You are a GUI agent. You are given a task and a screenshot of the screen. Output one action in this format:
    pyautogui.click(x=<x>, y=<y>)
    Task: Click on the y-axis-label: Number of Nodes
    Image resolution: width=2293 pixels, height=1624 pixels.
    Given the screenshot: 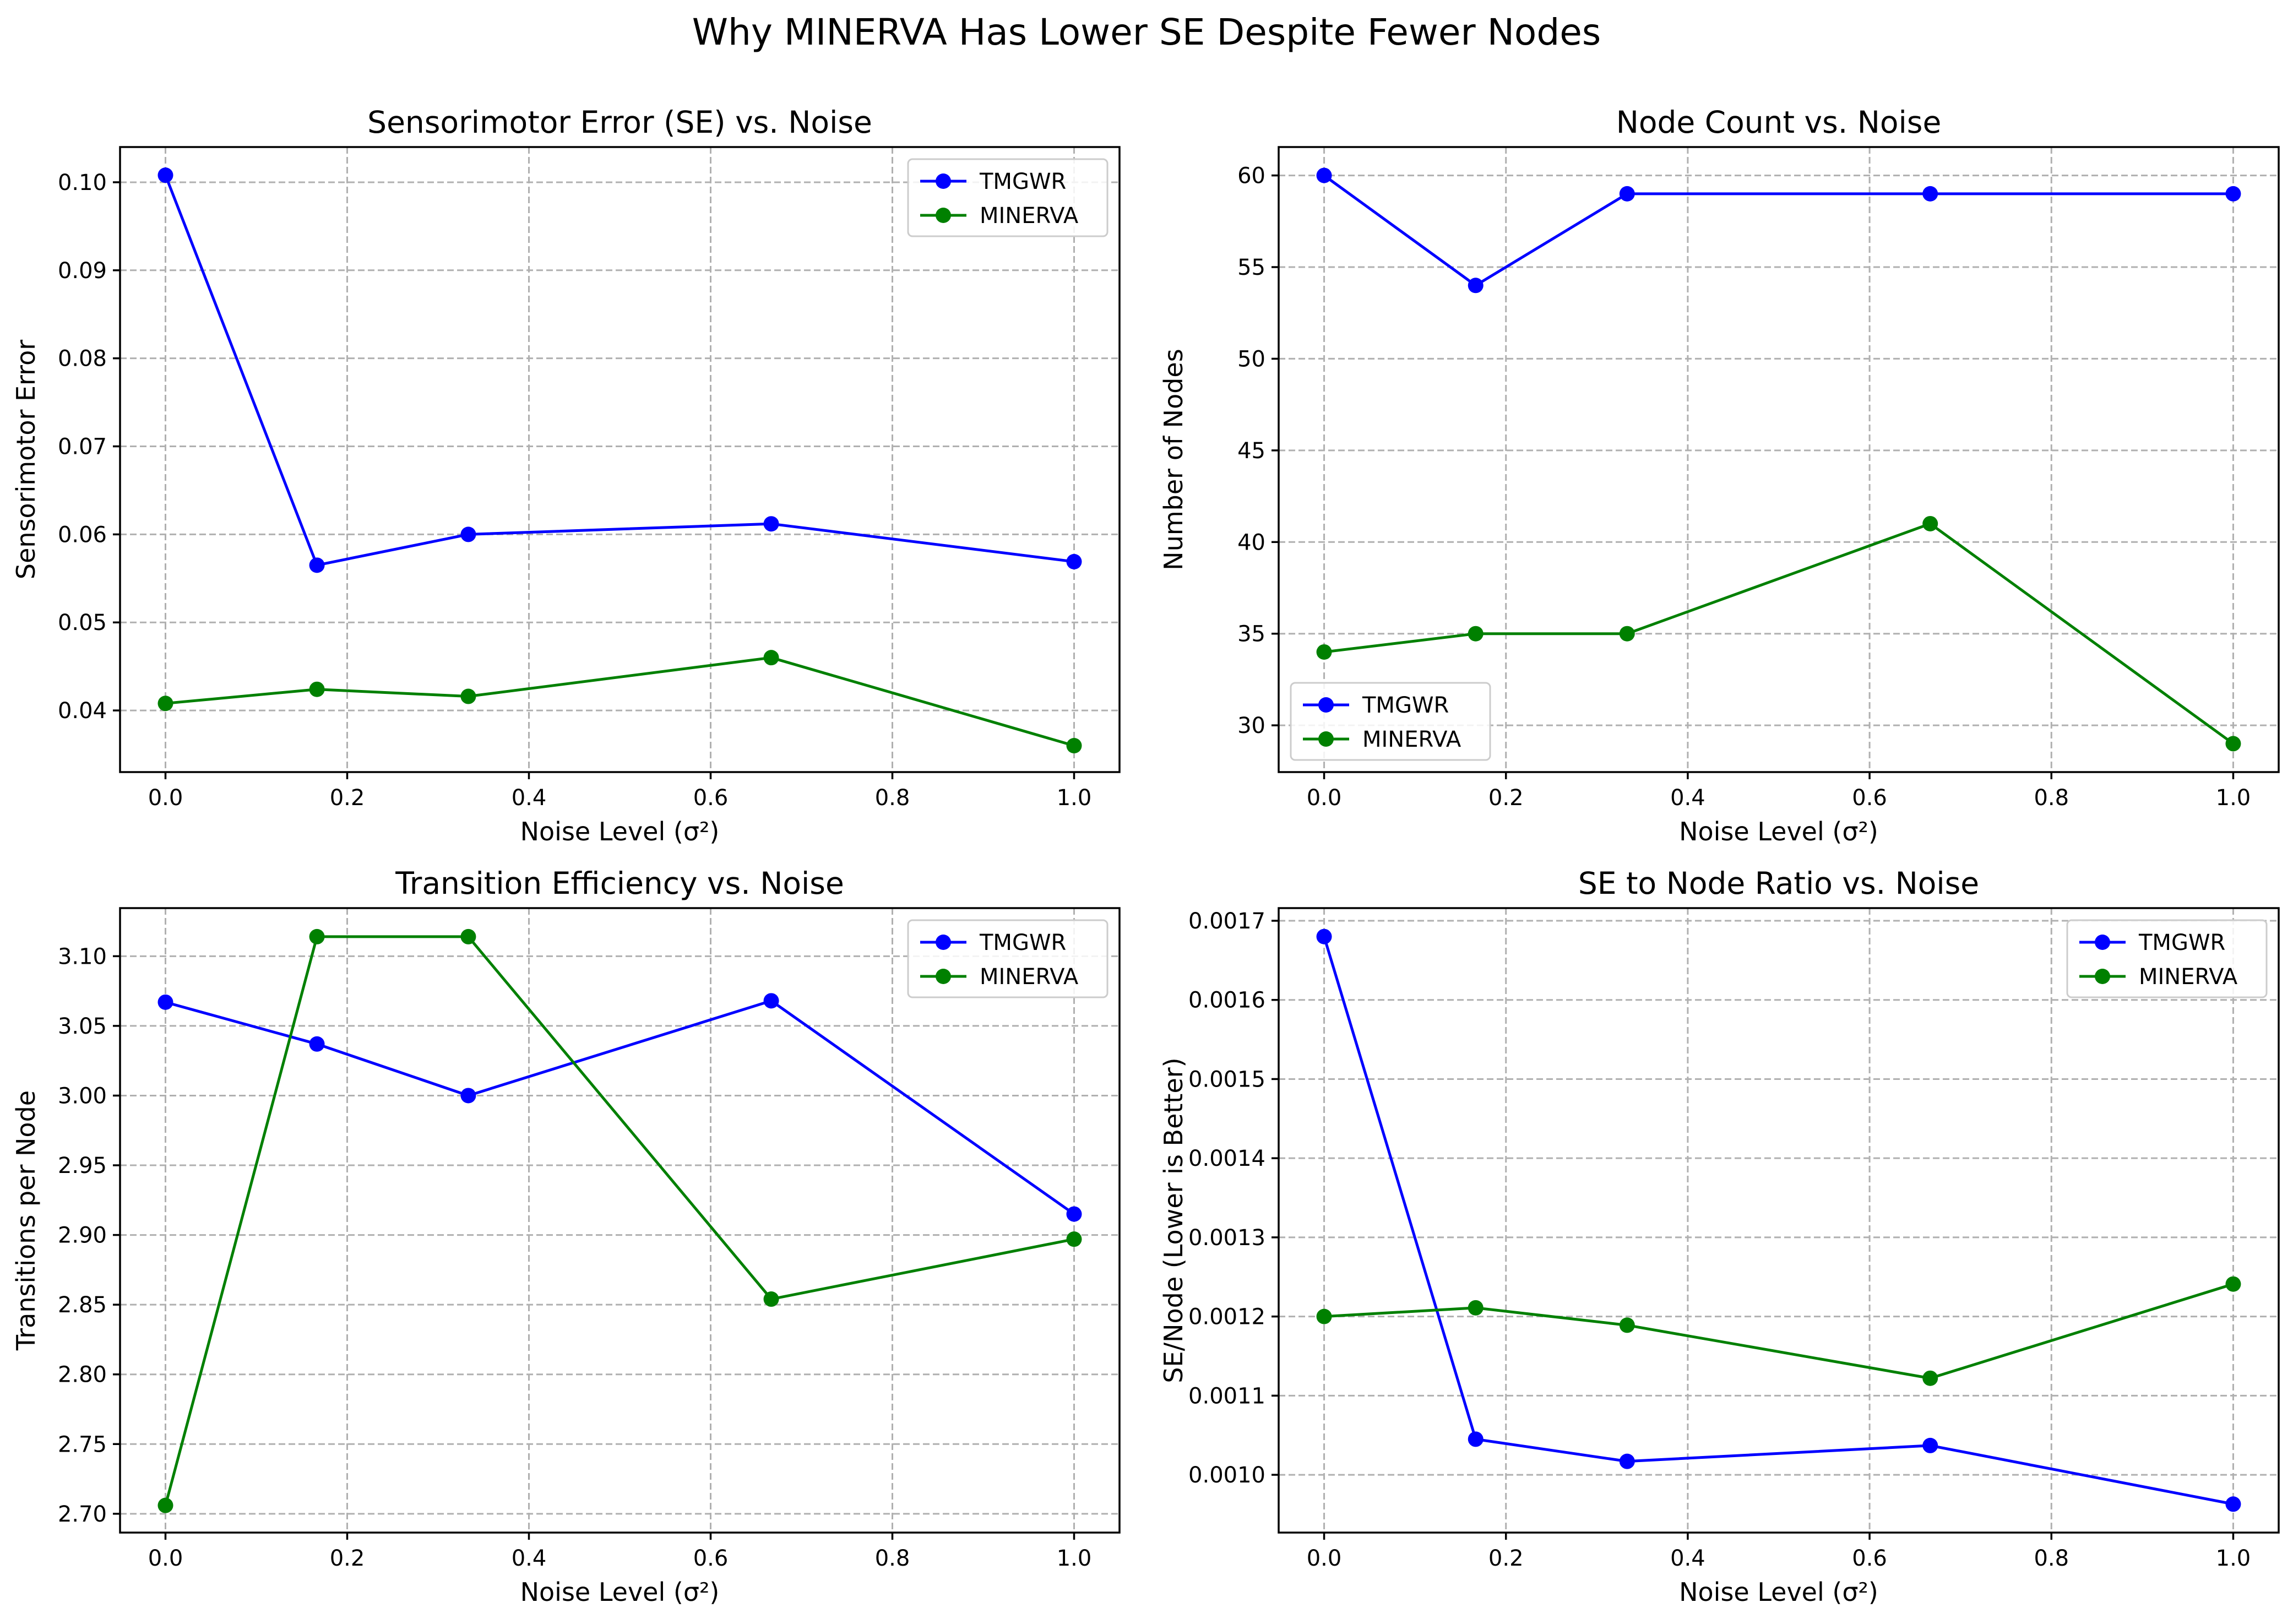 What is the action you would take?
    pyautogui.click(x=1173, y=459)
    